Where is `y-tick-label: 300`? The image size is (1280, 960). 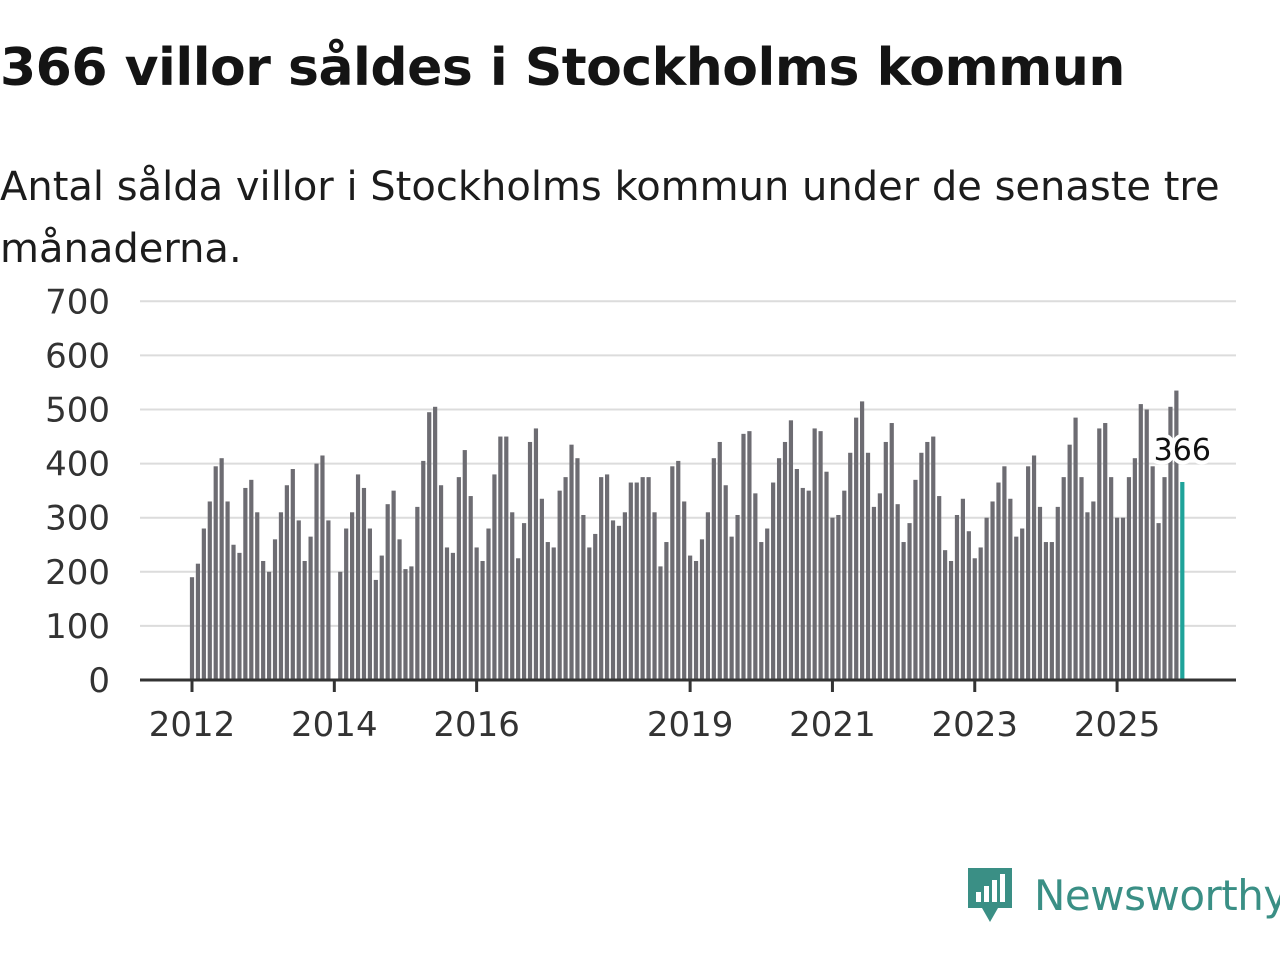
y-tick-label: 300 is located at coordinates (77, 519).